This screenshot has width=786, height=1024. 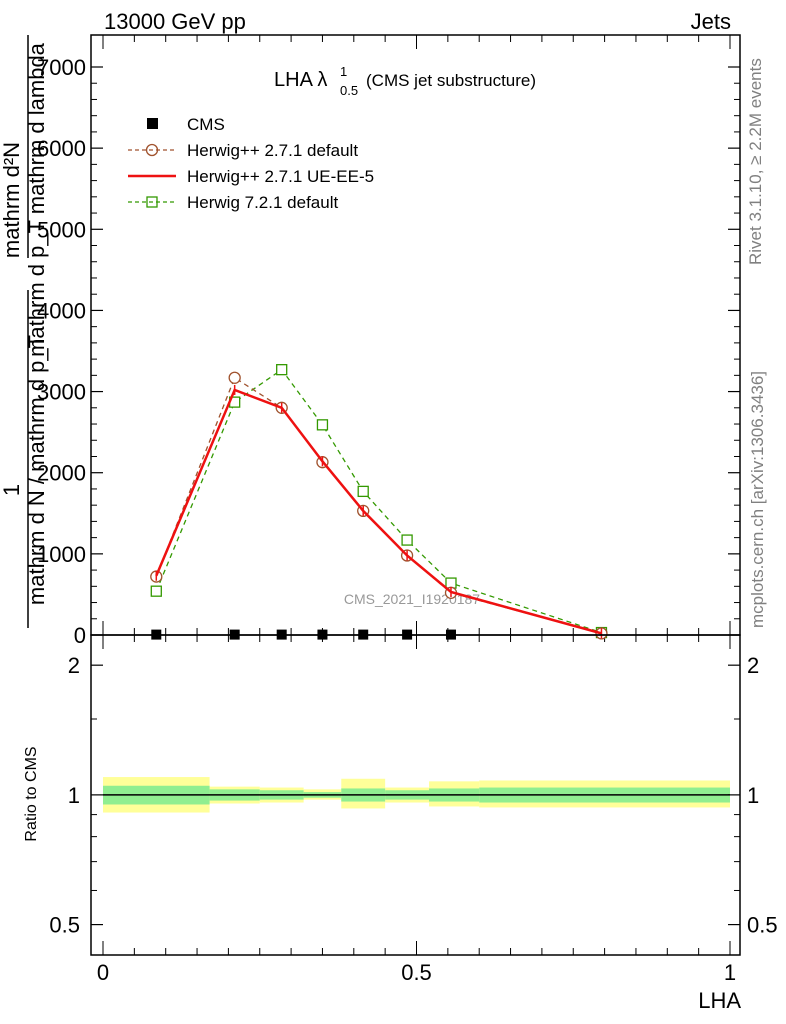 I want to click on ratio-ytick-label-left-1: 1, so click(x=74, y=795).